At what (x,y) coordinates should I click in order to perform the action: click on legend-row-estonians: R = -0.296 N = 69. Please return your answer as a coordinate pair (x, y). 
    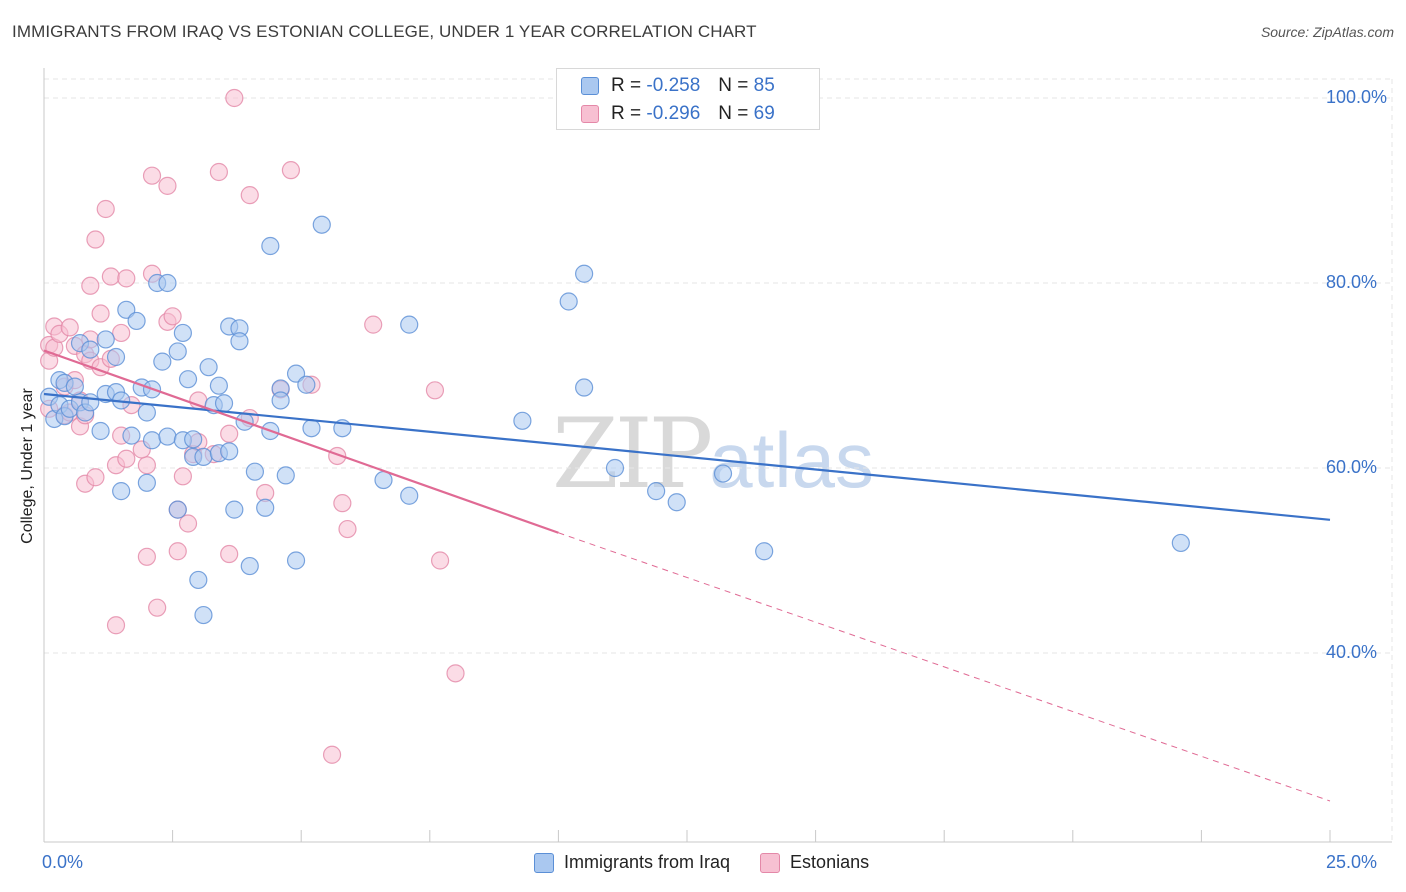
    Looking at the image, I should click on (678, 114).